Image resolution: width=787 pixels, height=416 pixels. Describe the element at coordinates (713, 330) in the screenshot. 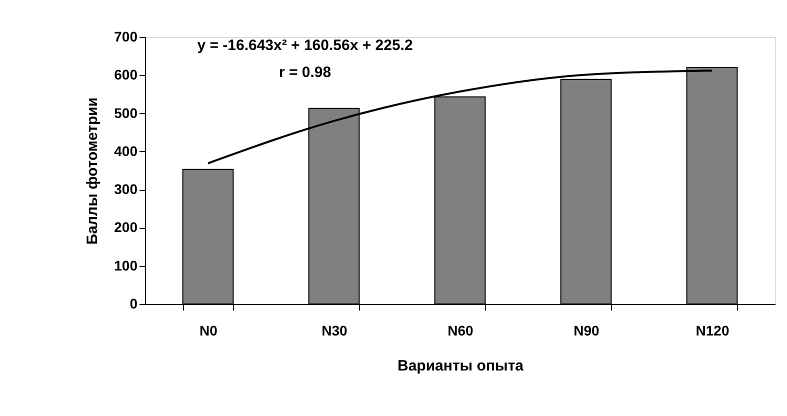

I see `x-tick-label: N120` at that location.